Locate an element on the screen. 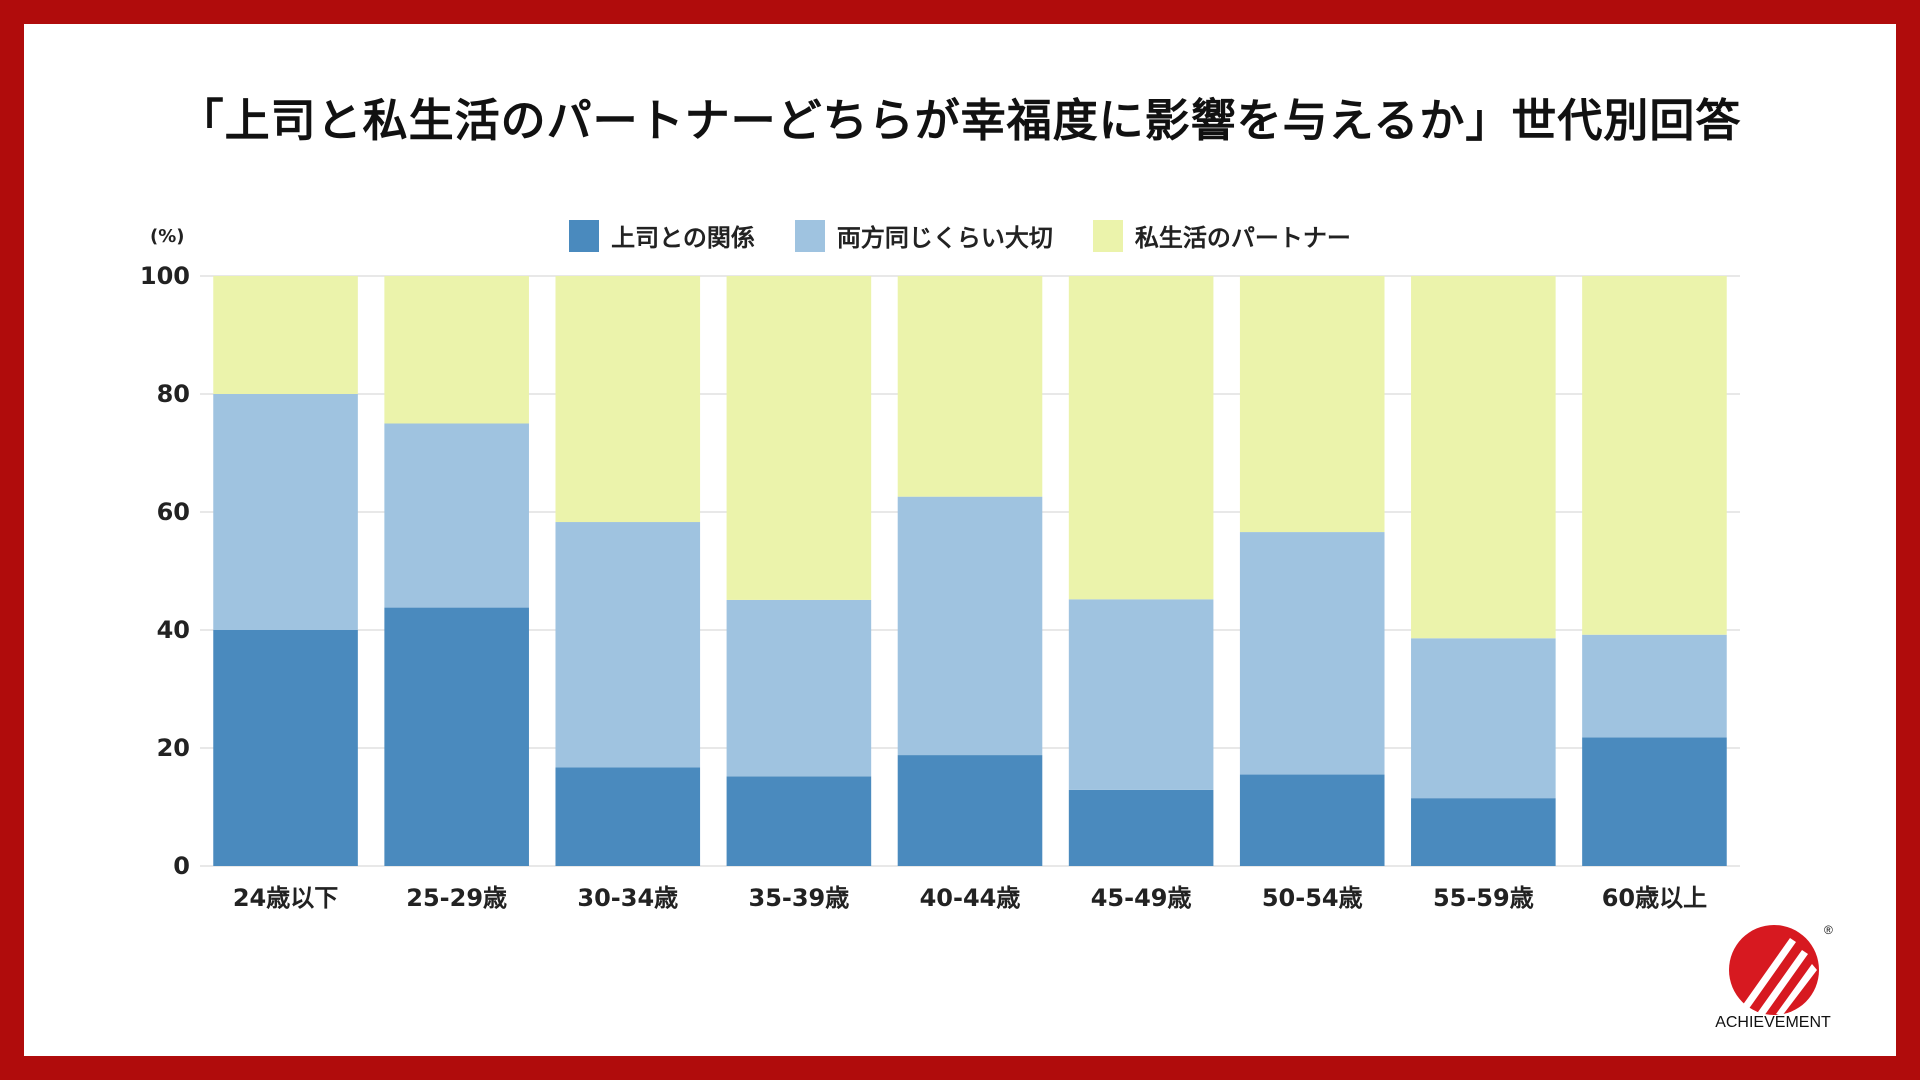  y-tick-label: 60 is located at coordinates (173, 512).